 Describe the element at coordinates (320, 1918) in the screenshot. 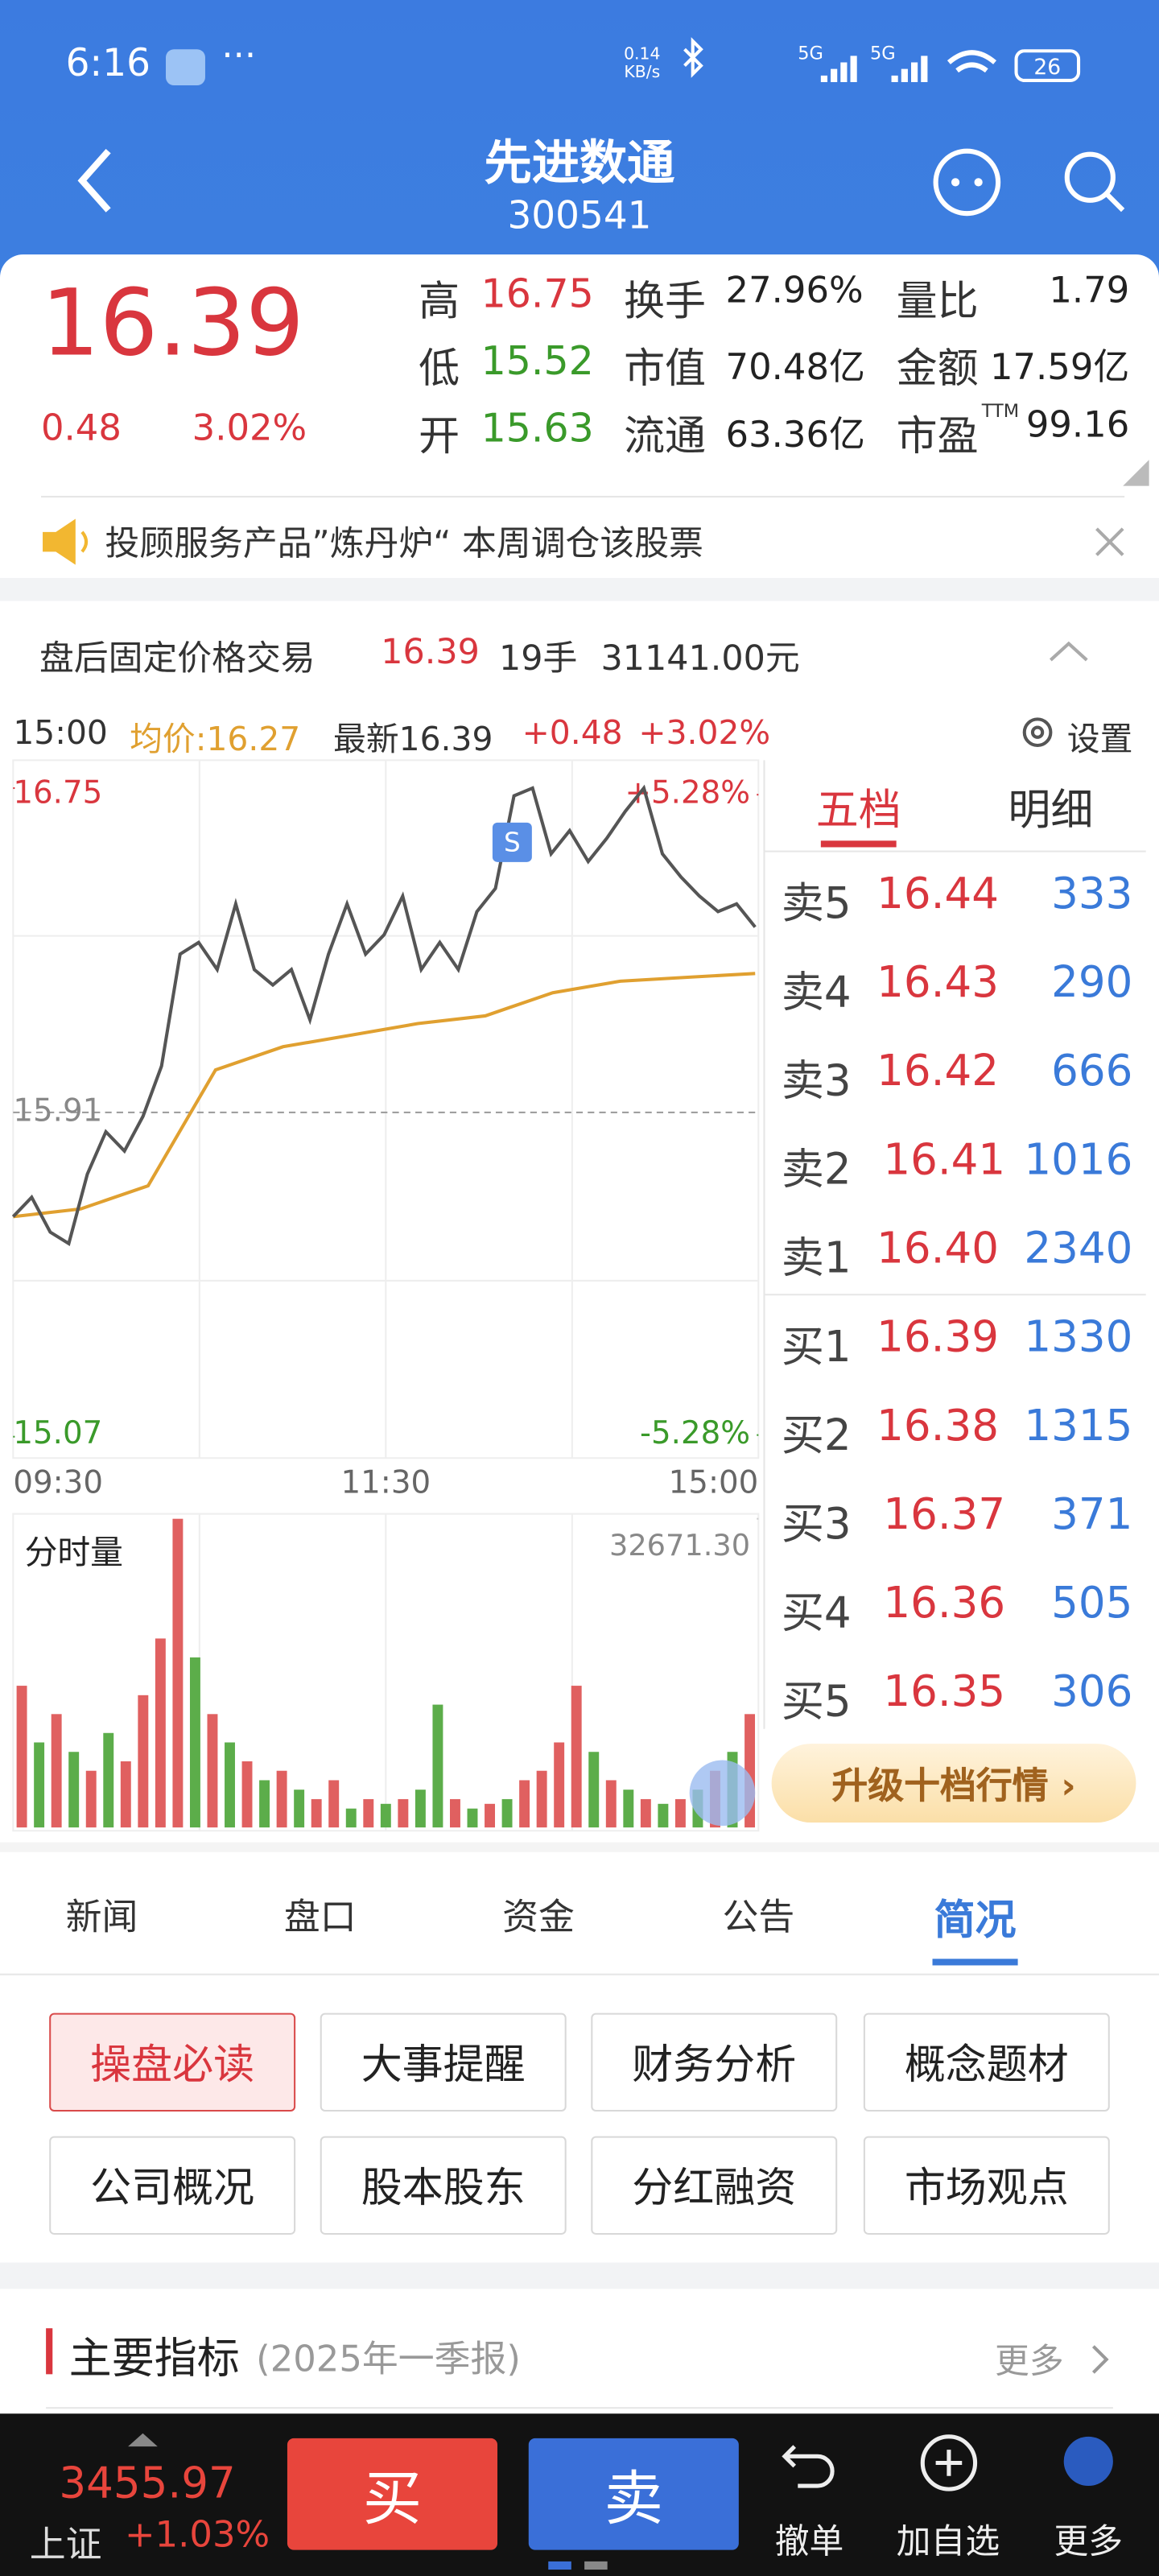

I see `info-tab: 盘口` at that location.